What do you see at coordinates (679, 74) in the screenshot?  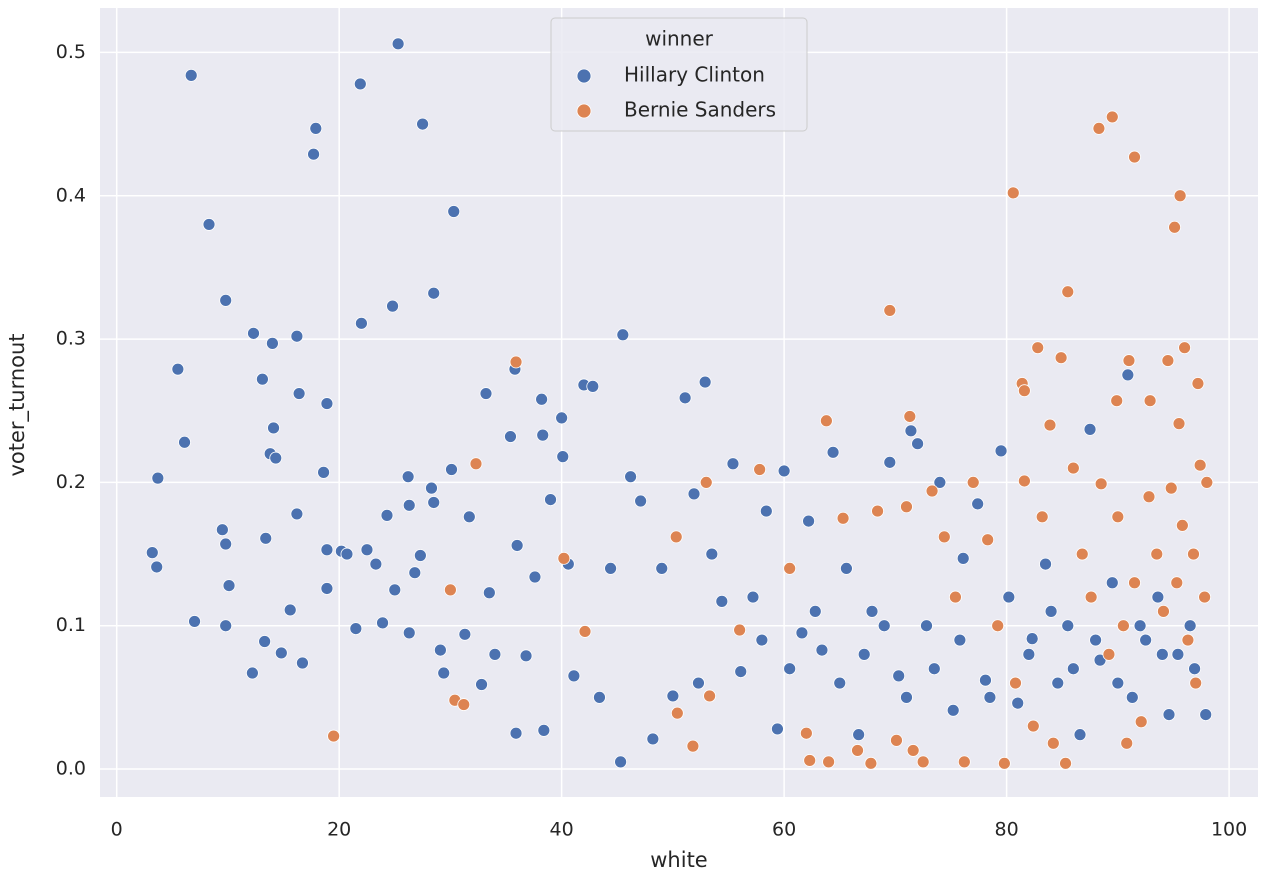 I see `legend-box` at bounding box center [679, 74].